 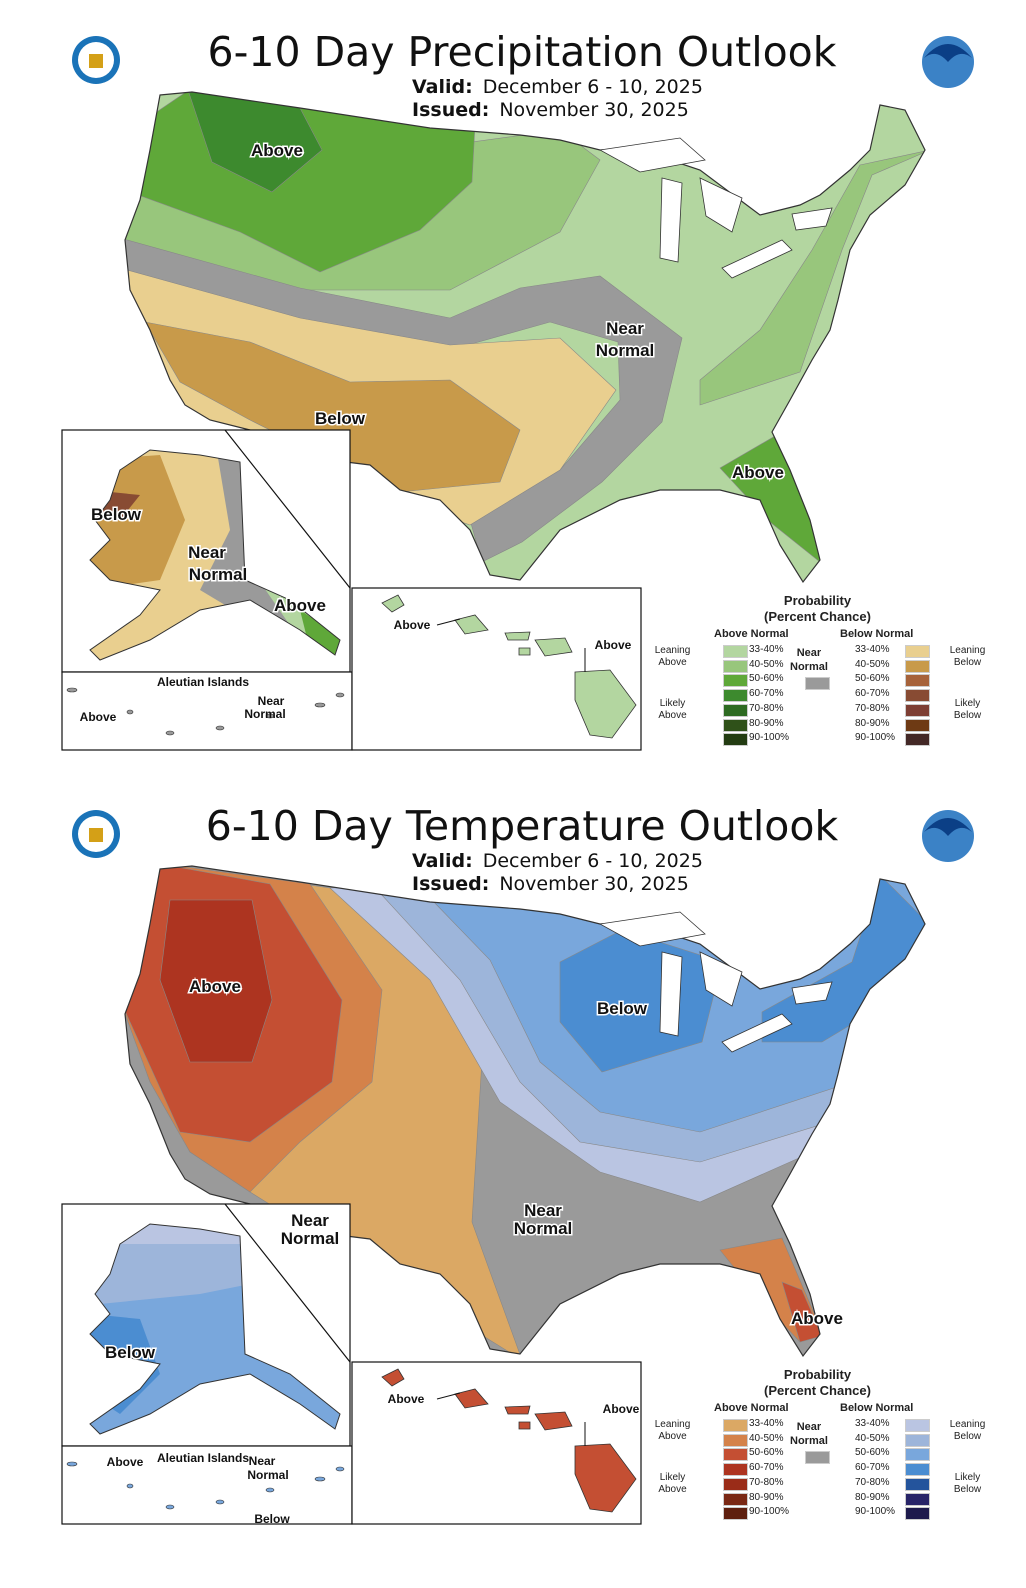 What do you see at coordinates (872, 708) in the screenshot?
I see `below-range-label: 70-80%` at bounding box center [872, 708].